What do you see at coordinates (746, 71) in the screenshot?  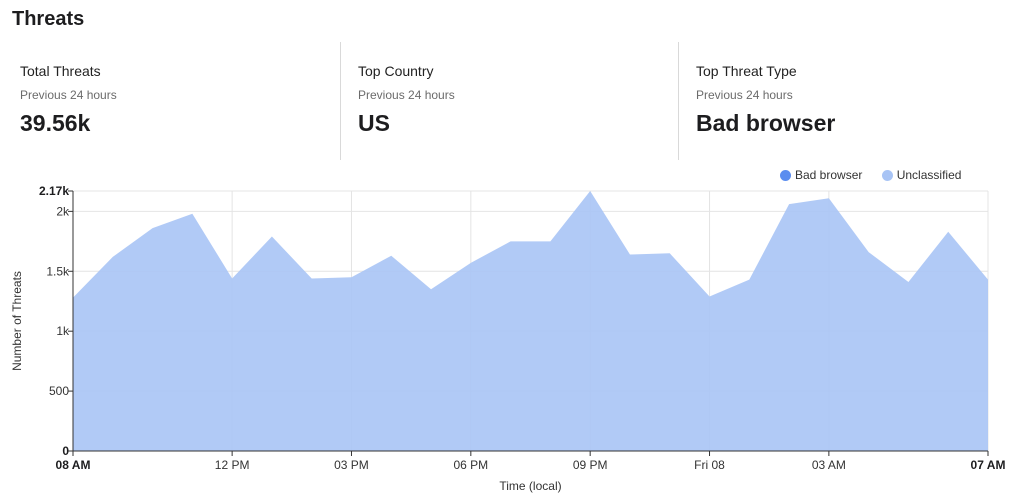 I see `stat-label: Top Threat Type` at bounding box center [746, 71].